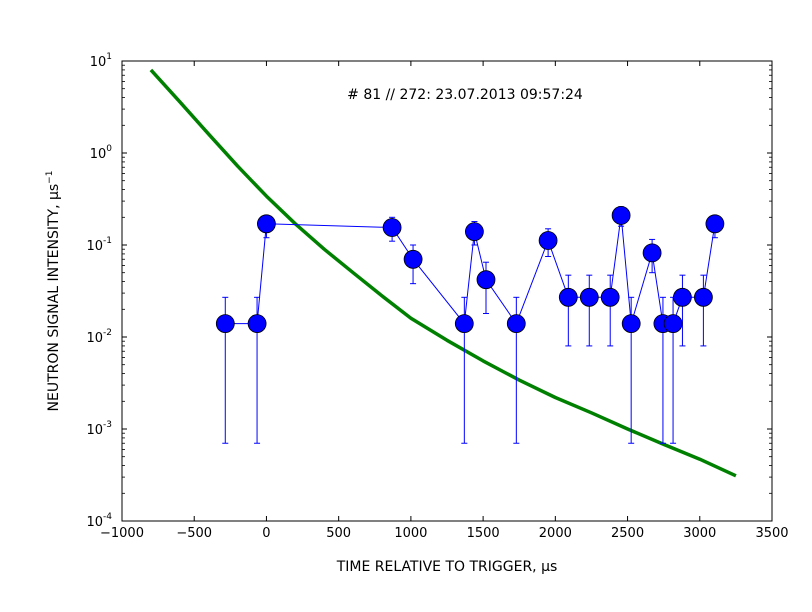 The width and height of the screenshot is (812, 612). I want to click on chart-annotation: # 81 // 272: 23.07.2013 09:57:24, so click(465, 95).